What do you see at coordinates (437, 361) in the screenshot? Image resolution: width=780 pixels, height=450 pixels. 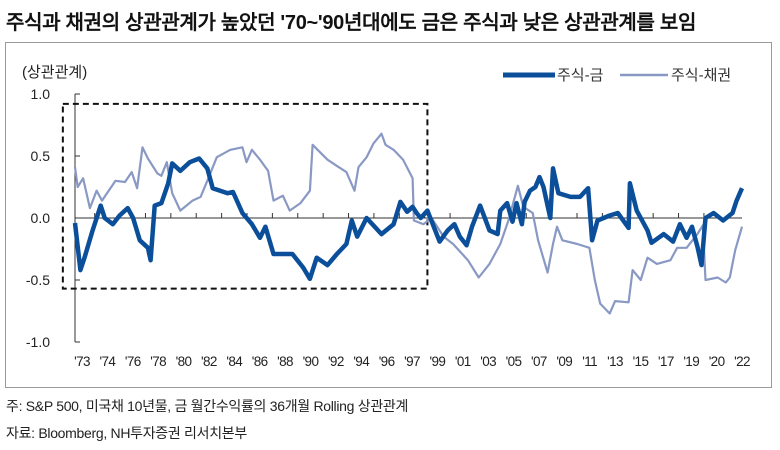 I see `x-tick-label: '99` at bounding box center [437, 361].